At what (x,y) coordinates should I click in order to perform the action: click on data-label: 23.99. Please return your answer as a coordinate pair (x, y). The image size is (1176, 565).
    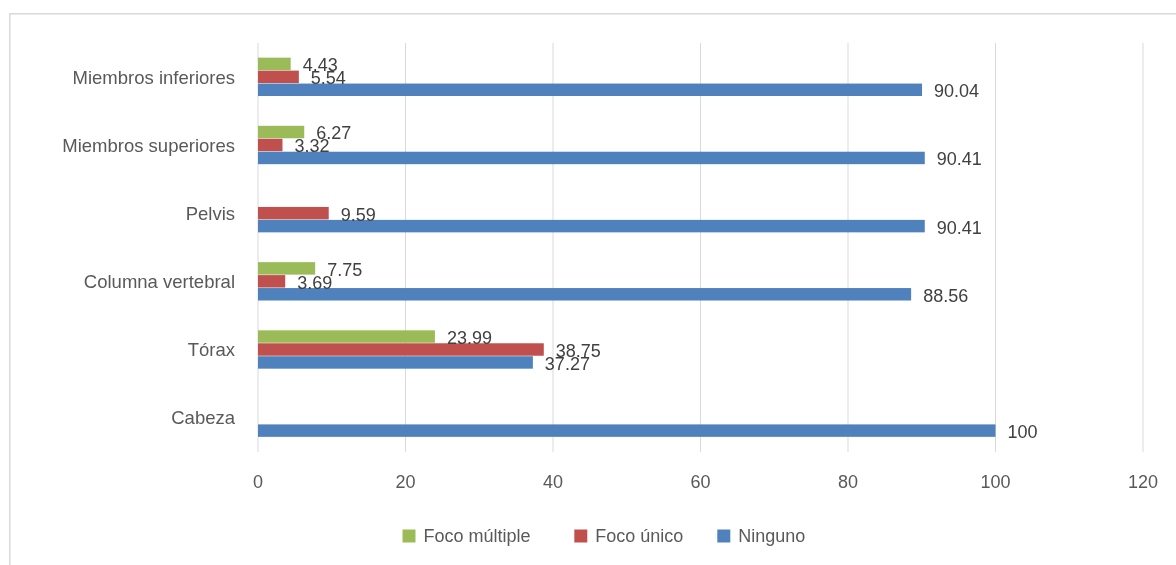
    Looking at the image, I should click on (469, 338).